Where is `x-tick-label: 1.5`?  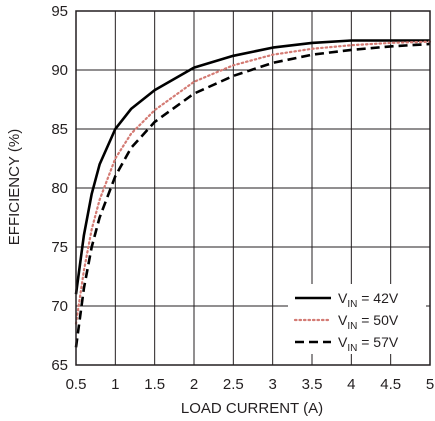 x-tick-label: 1.5 is located at coordinates (154, 384).